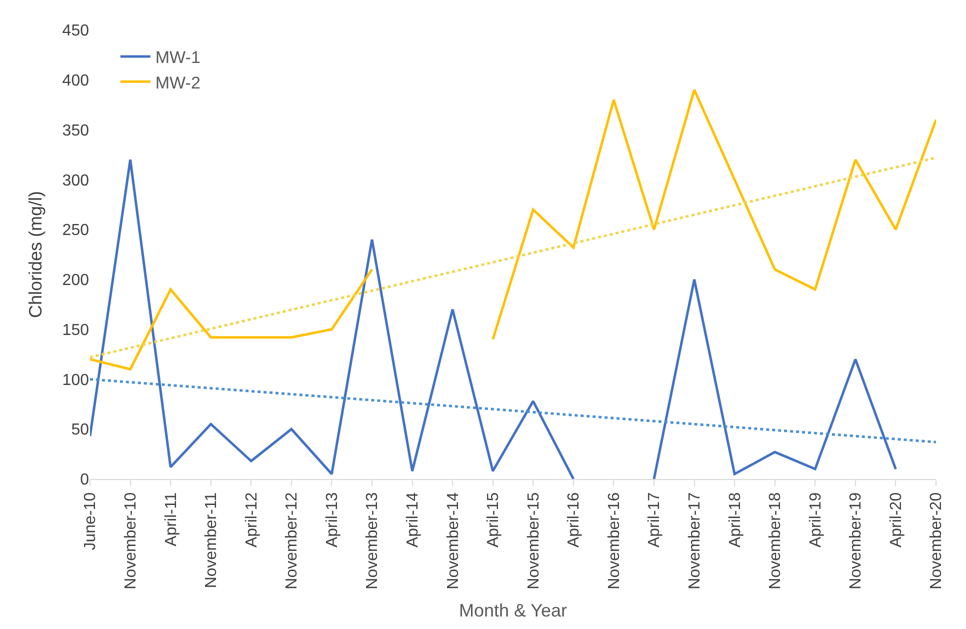 This screenshot has width=966, height=629. I want to click on x-tick-label: June-10, so click(91, 521).